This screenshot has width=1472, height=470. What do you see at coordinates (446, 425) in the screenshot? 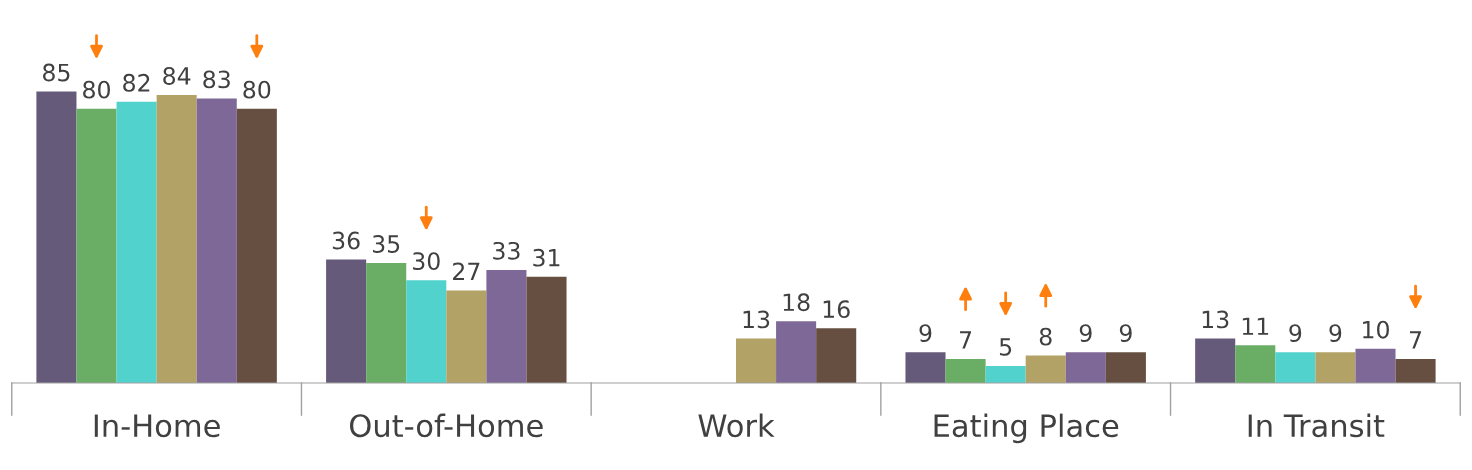
I see `x-tick-label: Out-of-Home` at bounding box center [446, 425].